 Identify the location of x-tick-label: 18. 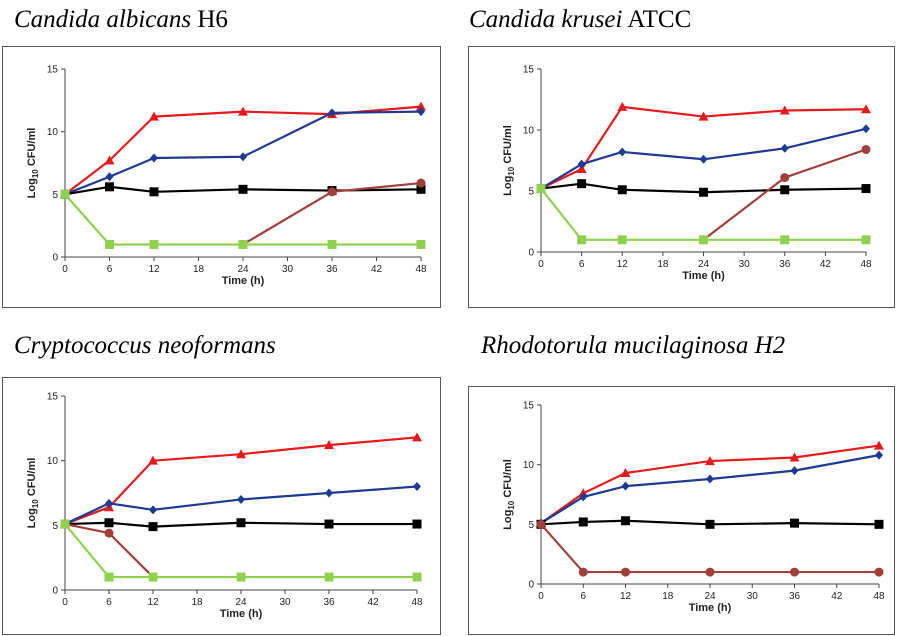
(663, 264).